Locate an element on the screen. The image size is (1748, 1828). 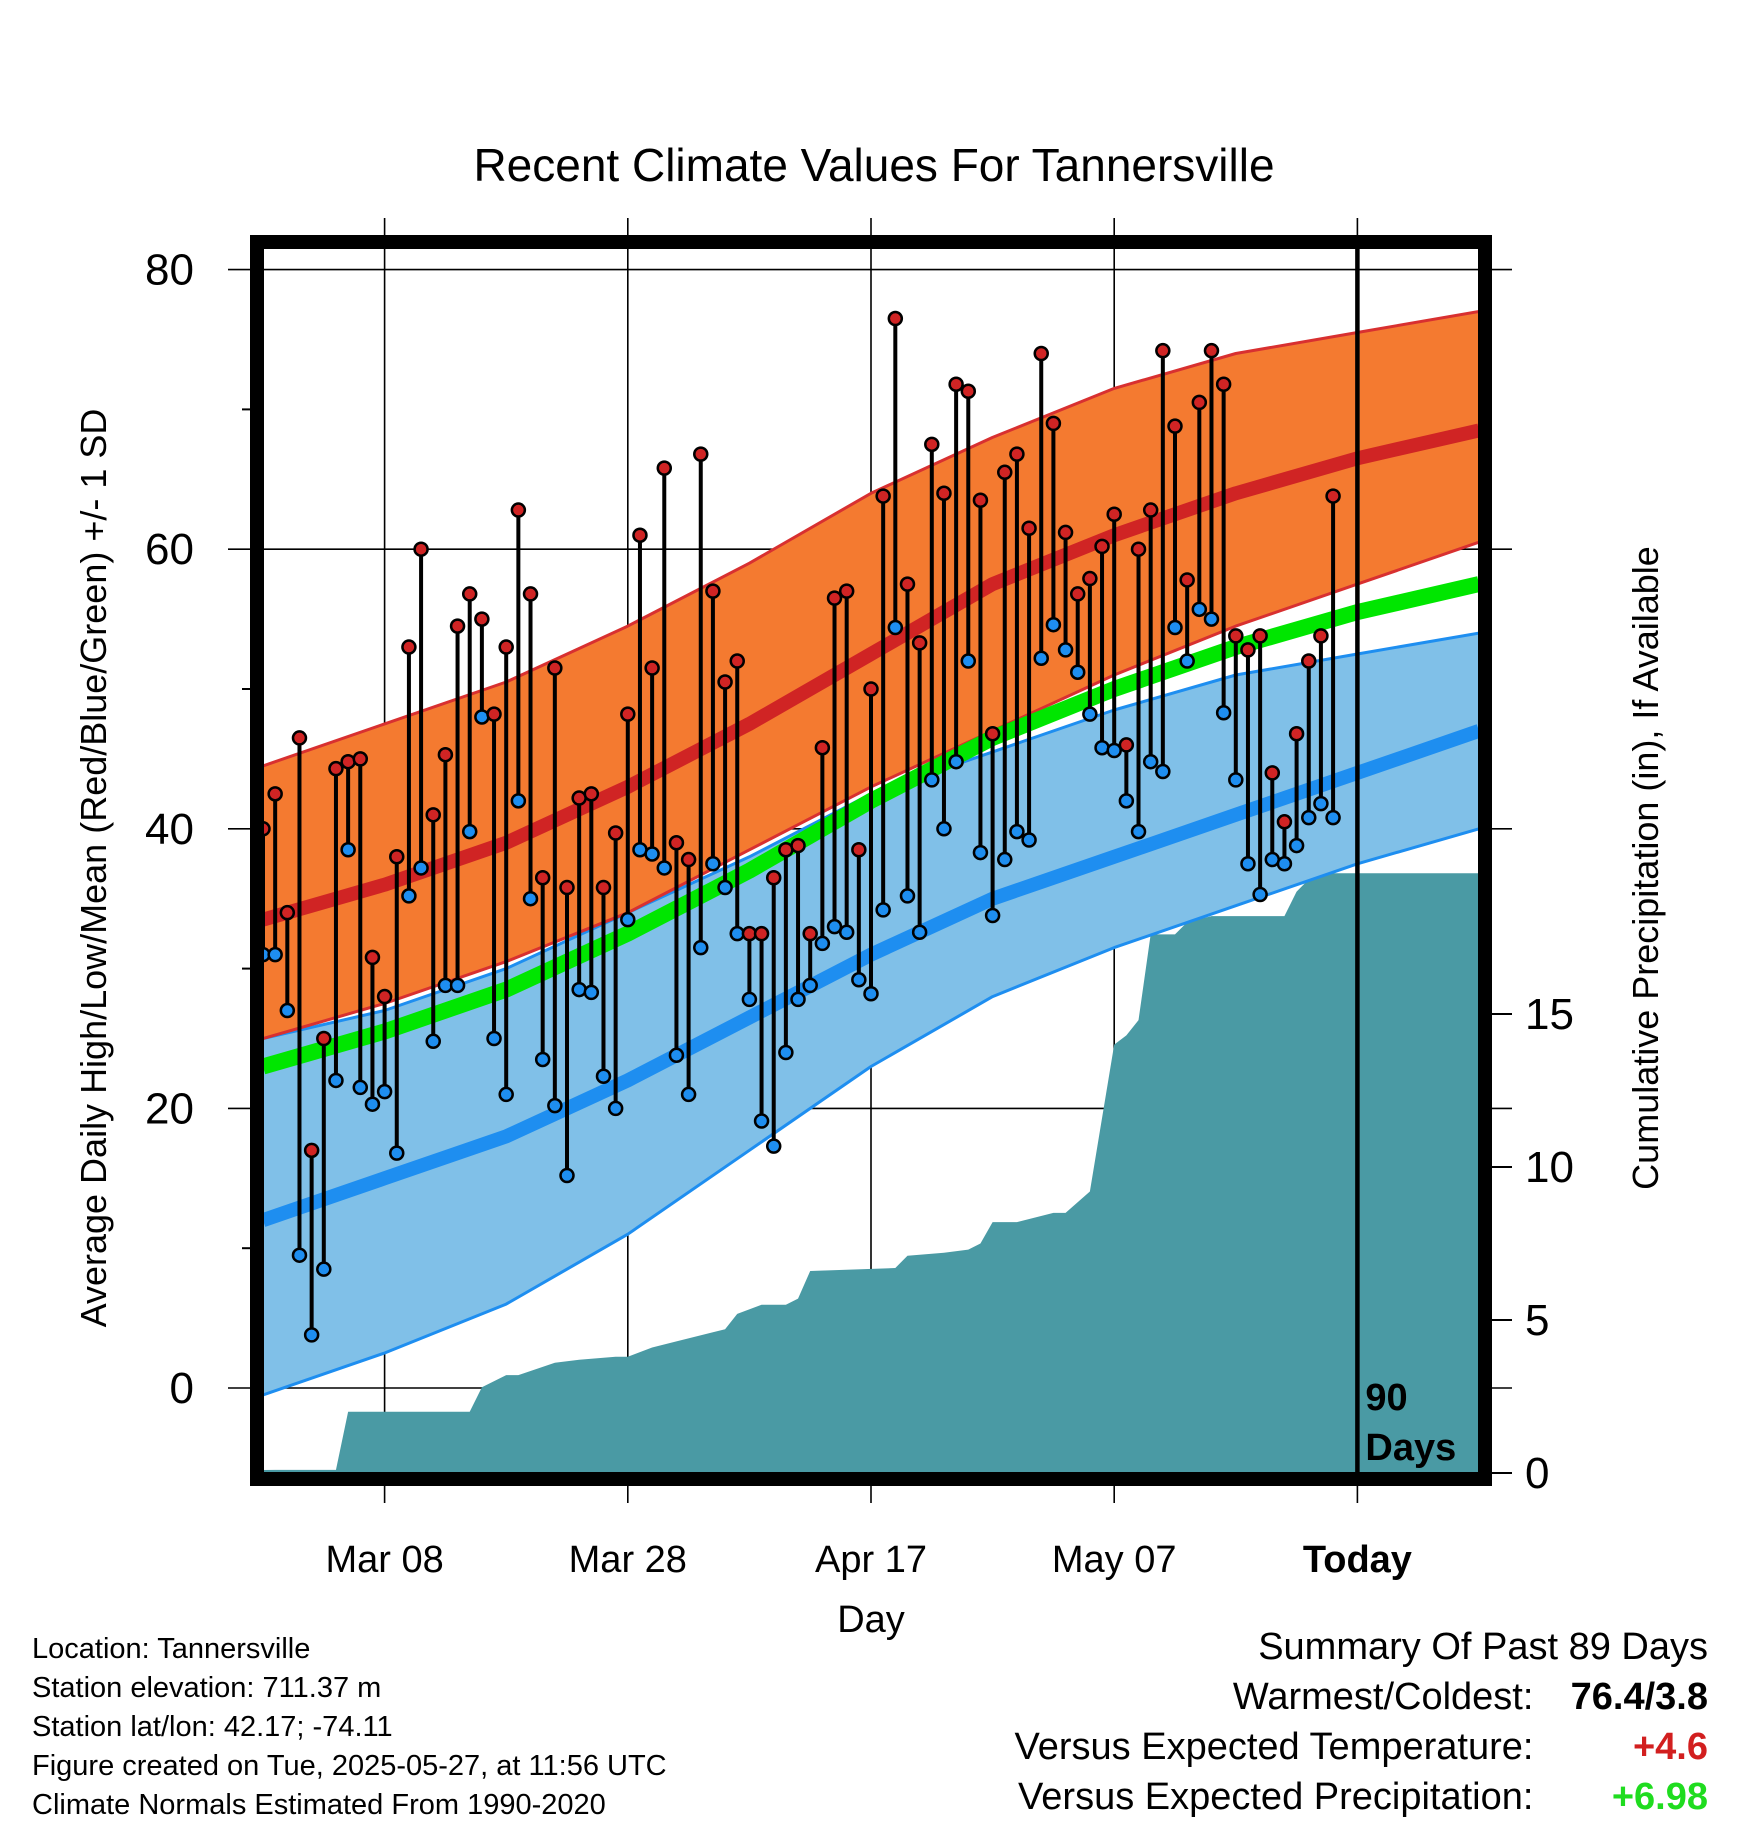
precip-anomaly-value: +6.98 is located at coordinates (1659, 1797).